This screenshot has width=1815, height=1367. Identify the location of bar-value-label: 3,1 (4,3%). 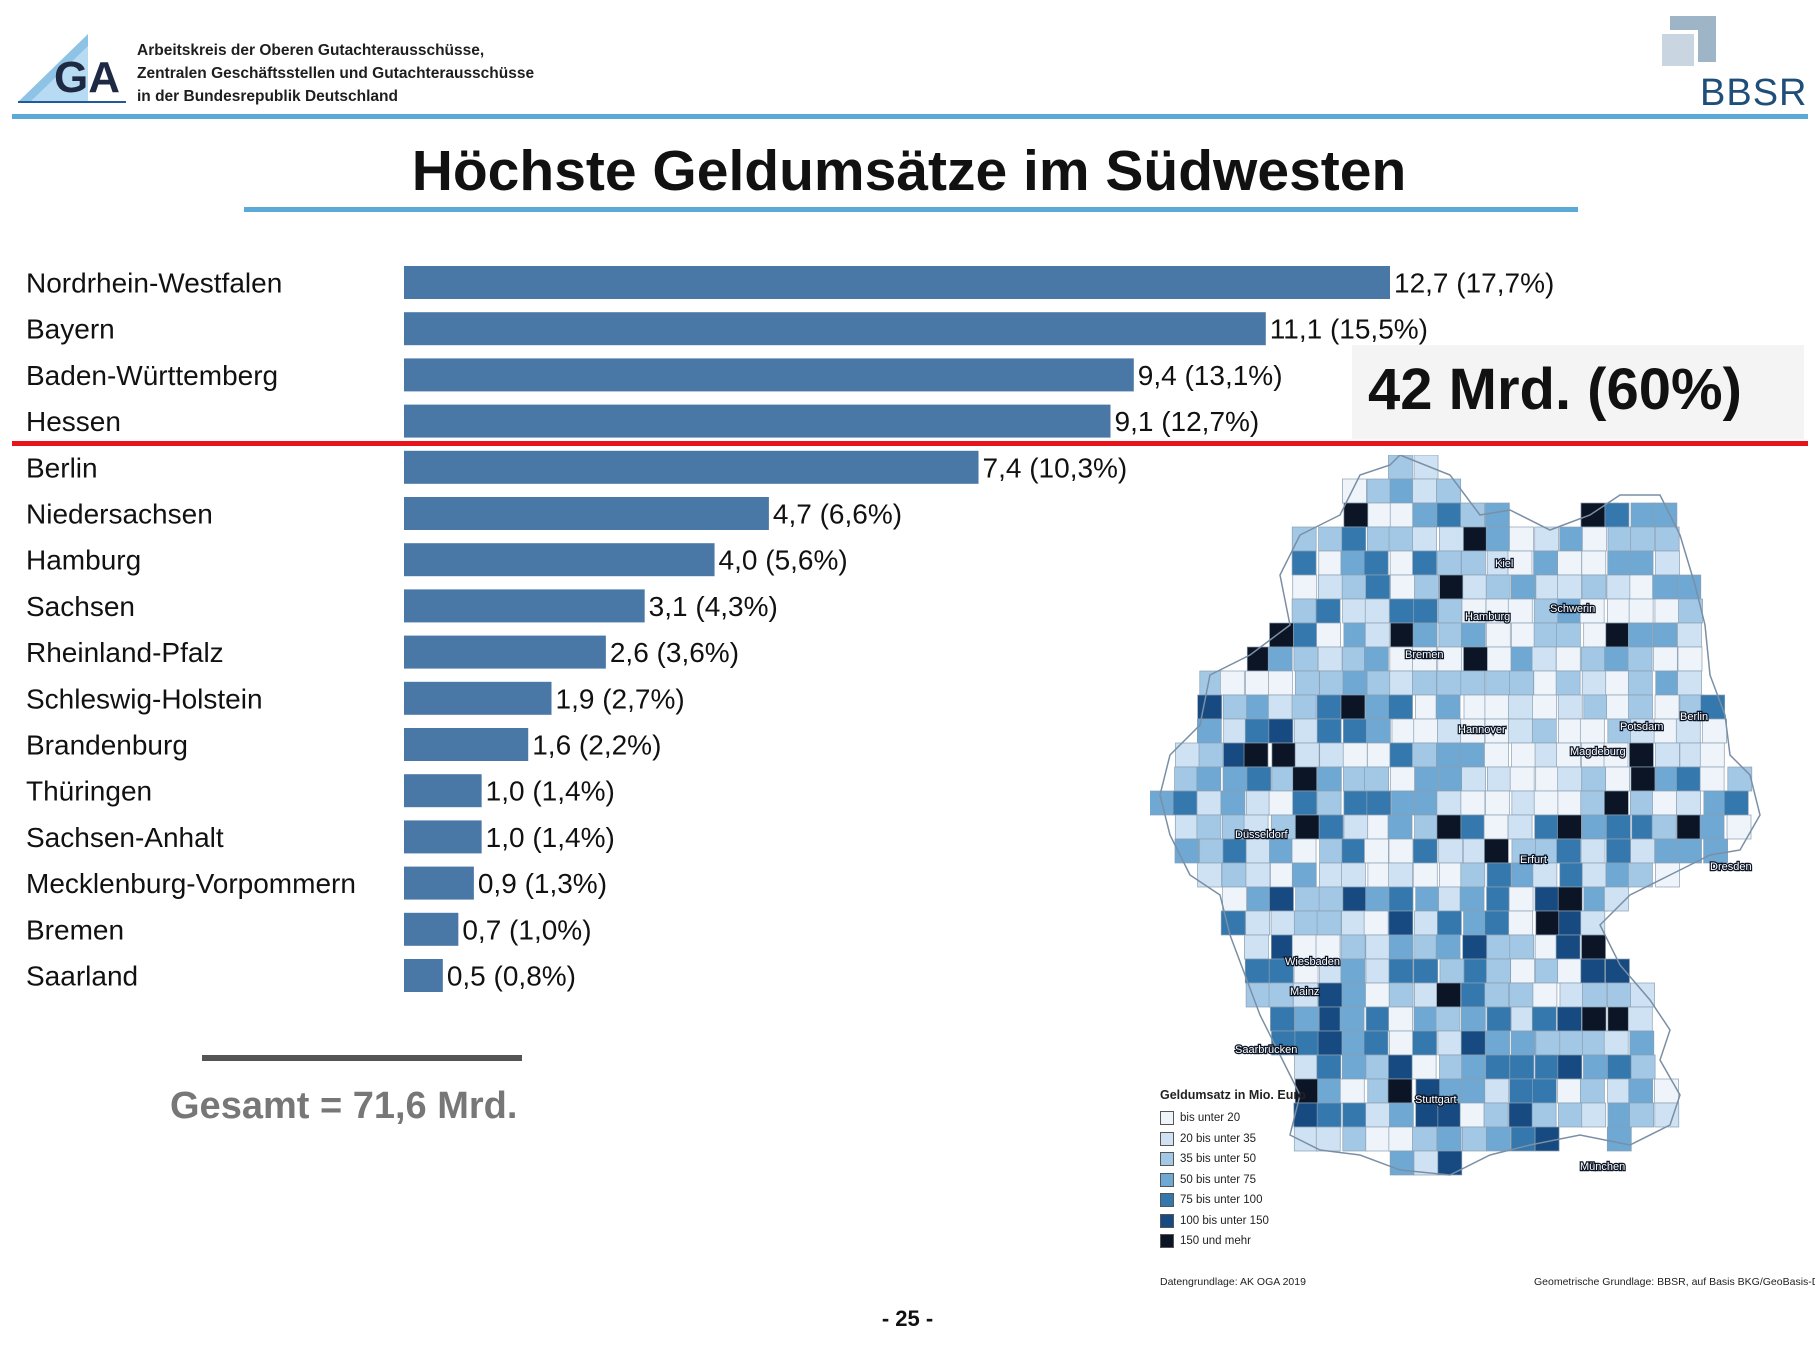
(713, 606).